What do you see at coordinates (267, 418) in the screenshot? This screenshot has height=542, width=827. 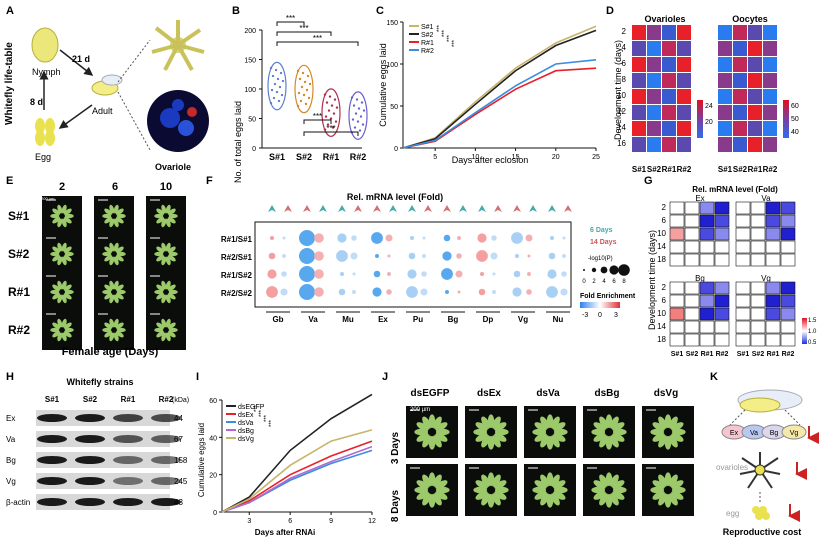 I see `i-sig-label: ***` at bounding box center [267, 418].